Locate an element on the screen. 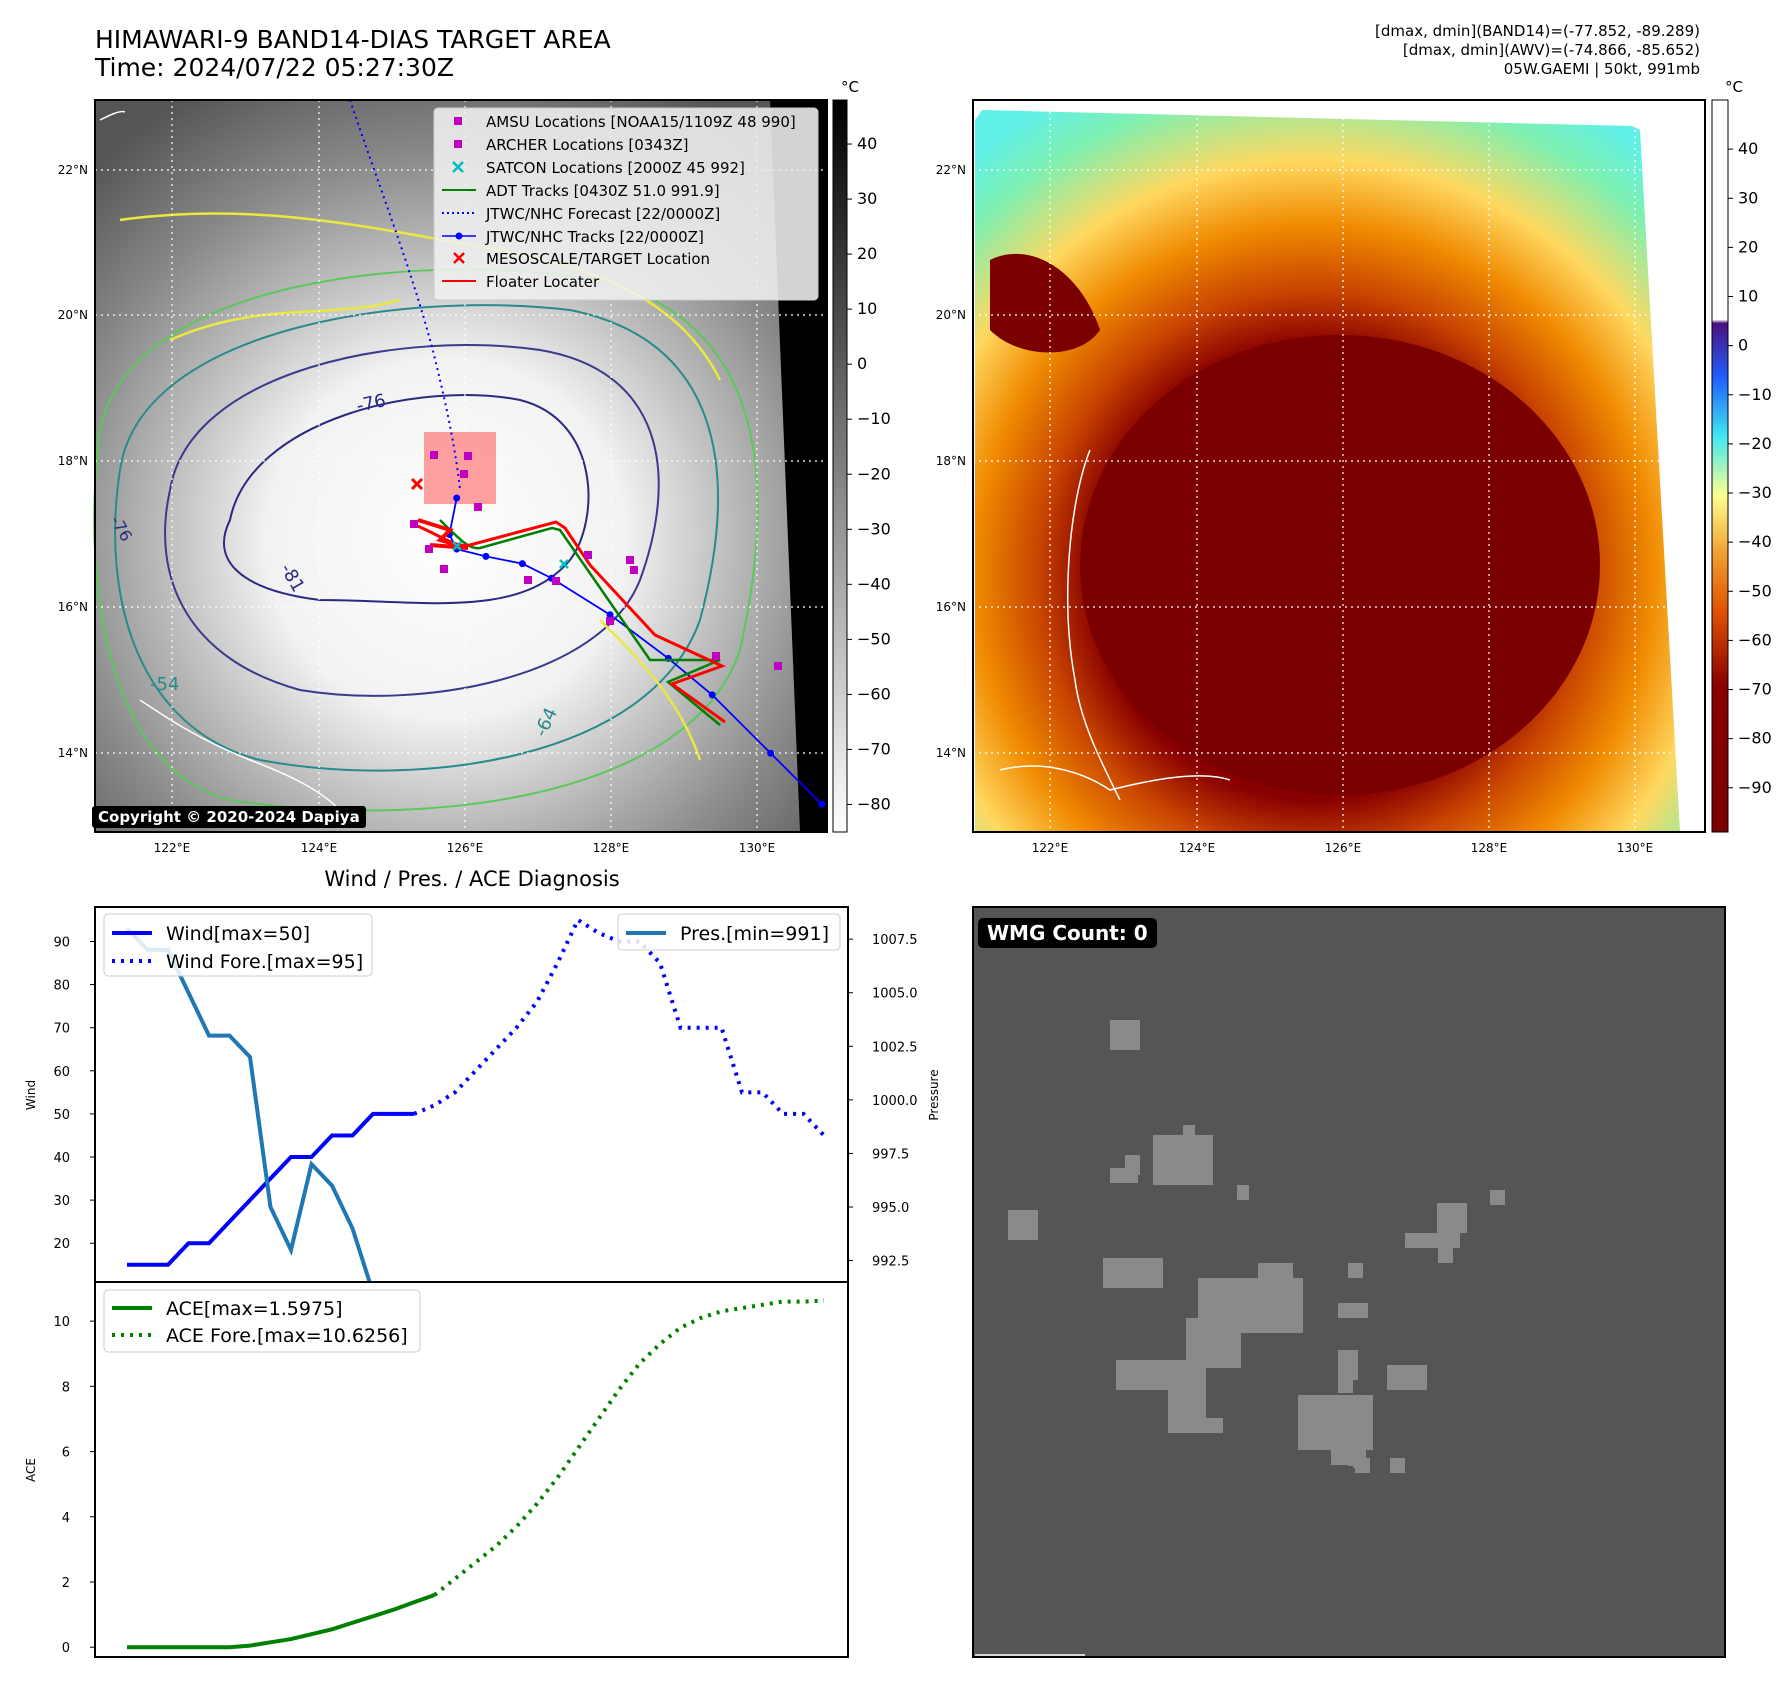 The height and width of the screenshot is (1690, 1788). pressure-legend: Pres.[min=991] is located at coordinates (729, 932).